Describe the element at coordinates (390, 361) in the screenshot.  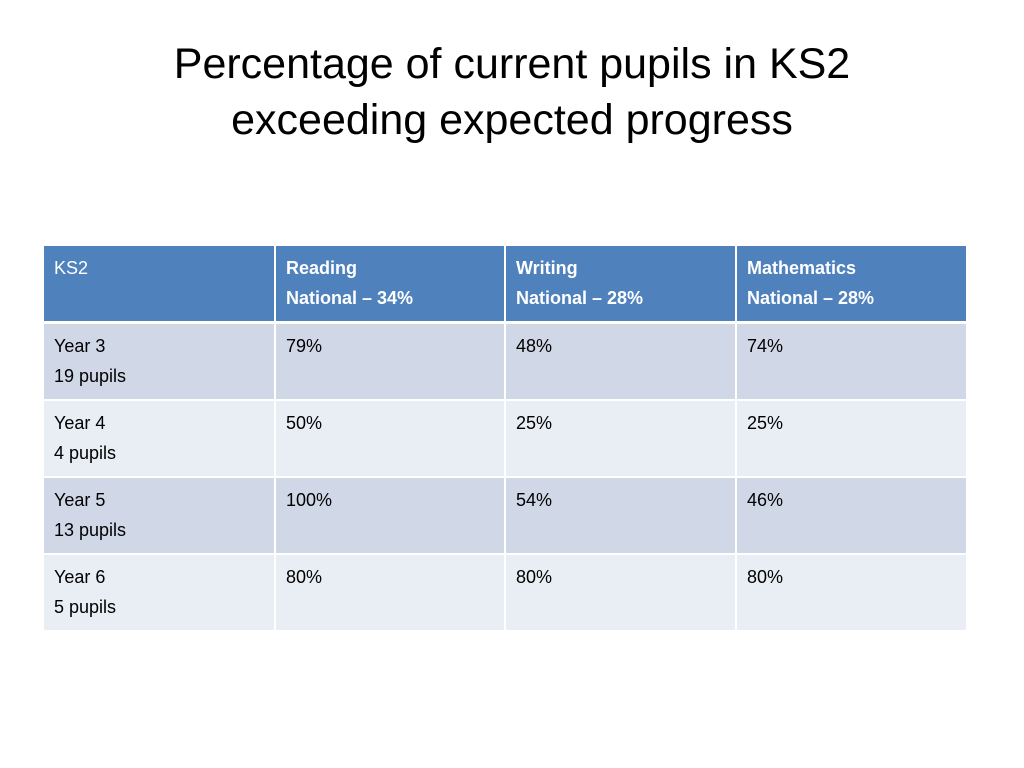
I see `reading-cell: 79%` at that location.